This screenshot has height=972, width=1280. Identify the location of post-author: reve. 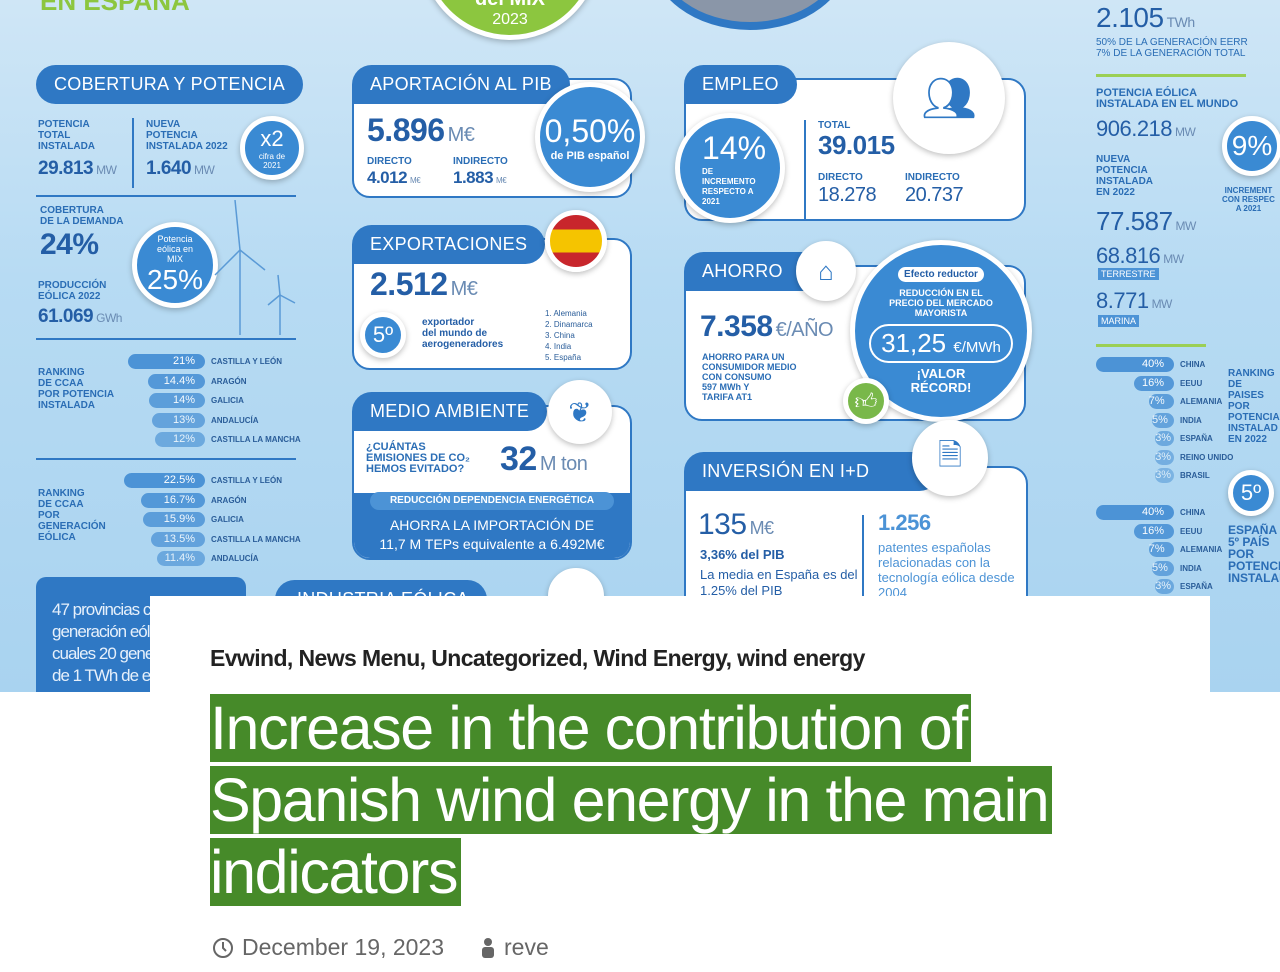
(526, 947).